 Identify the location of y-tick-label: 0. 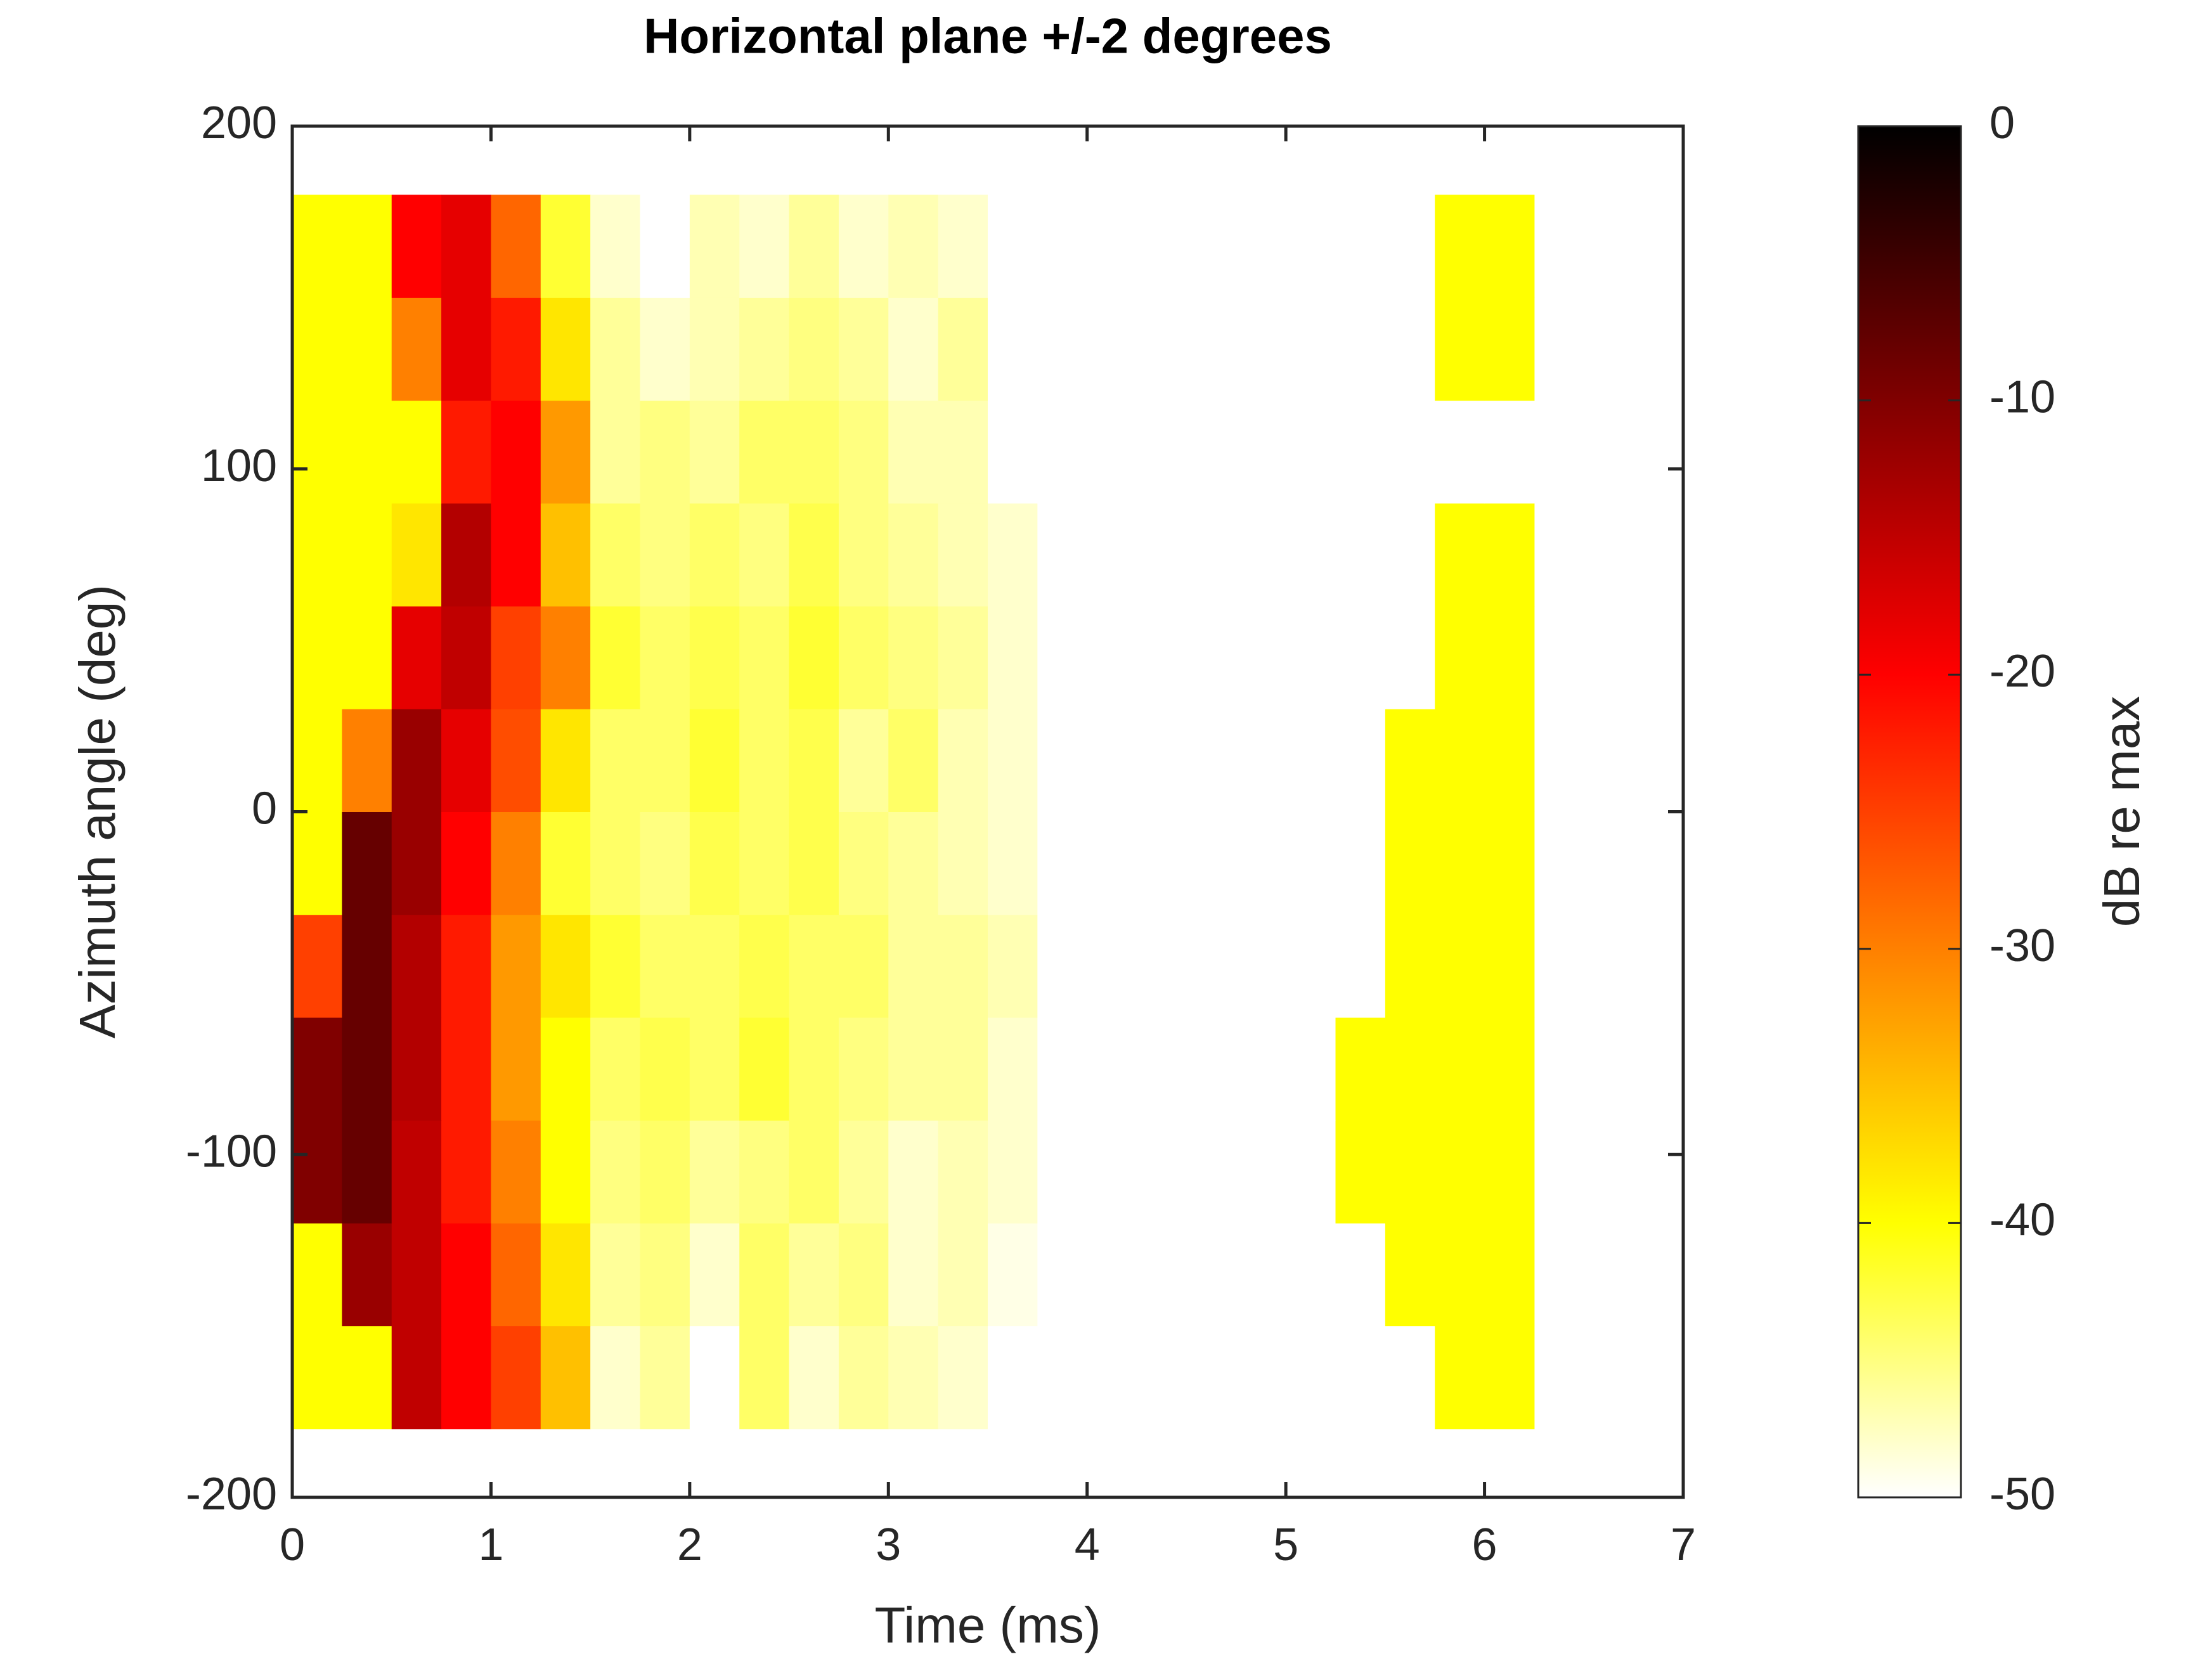
(264, 809).